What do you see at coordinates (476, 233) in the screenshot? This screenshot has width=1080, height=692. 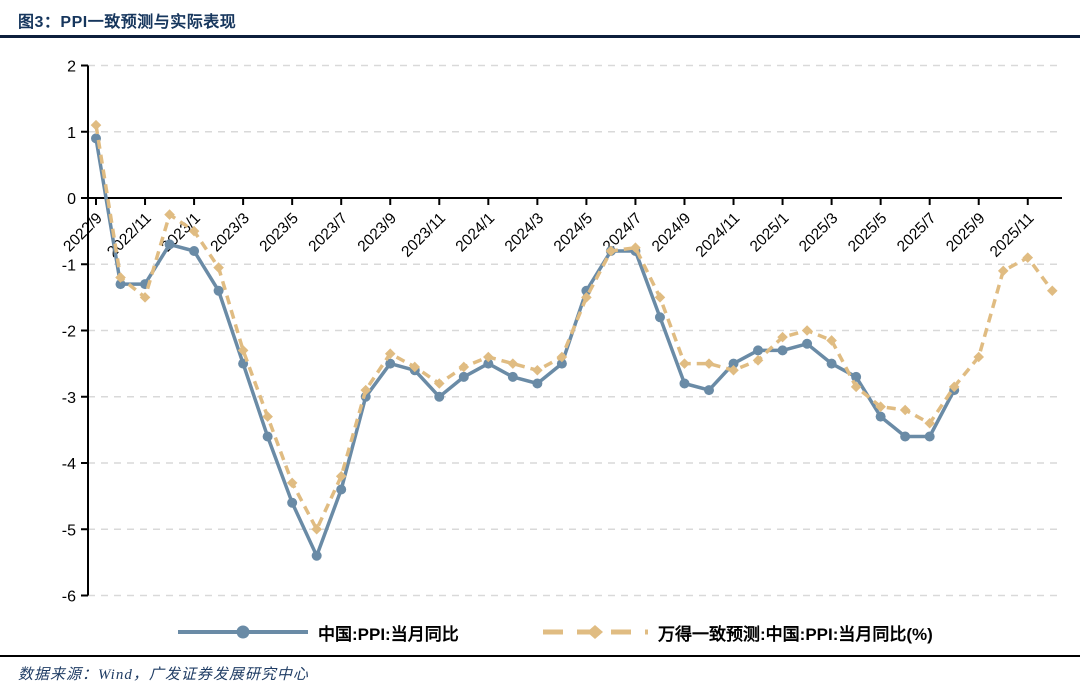 I see `svg-text: 2024/1` at bounding box center [476, 233].